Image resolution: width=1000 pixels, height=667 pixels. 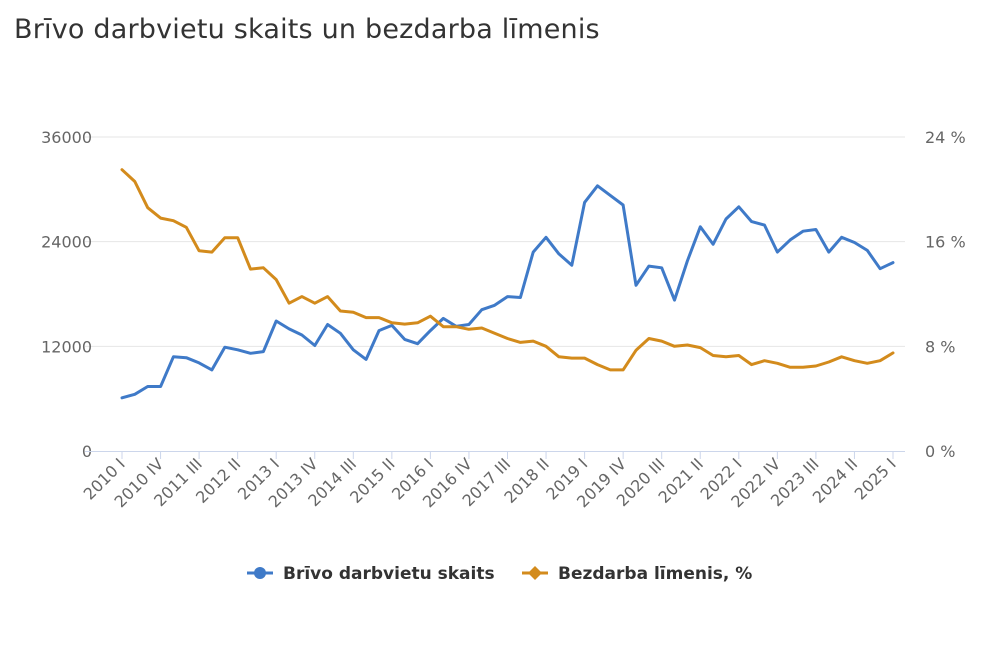 I want to click on y-right-tick-label: 8 %, so click(x=940, y=346).